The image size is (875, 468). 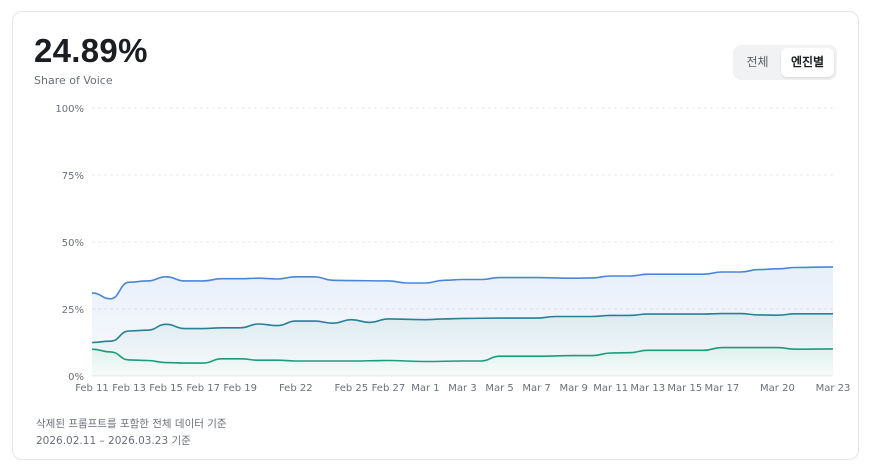 I want to click on x-tick-label: Mar 5, so click(x=499, y=388).